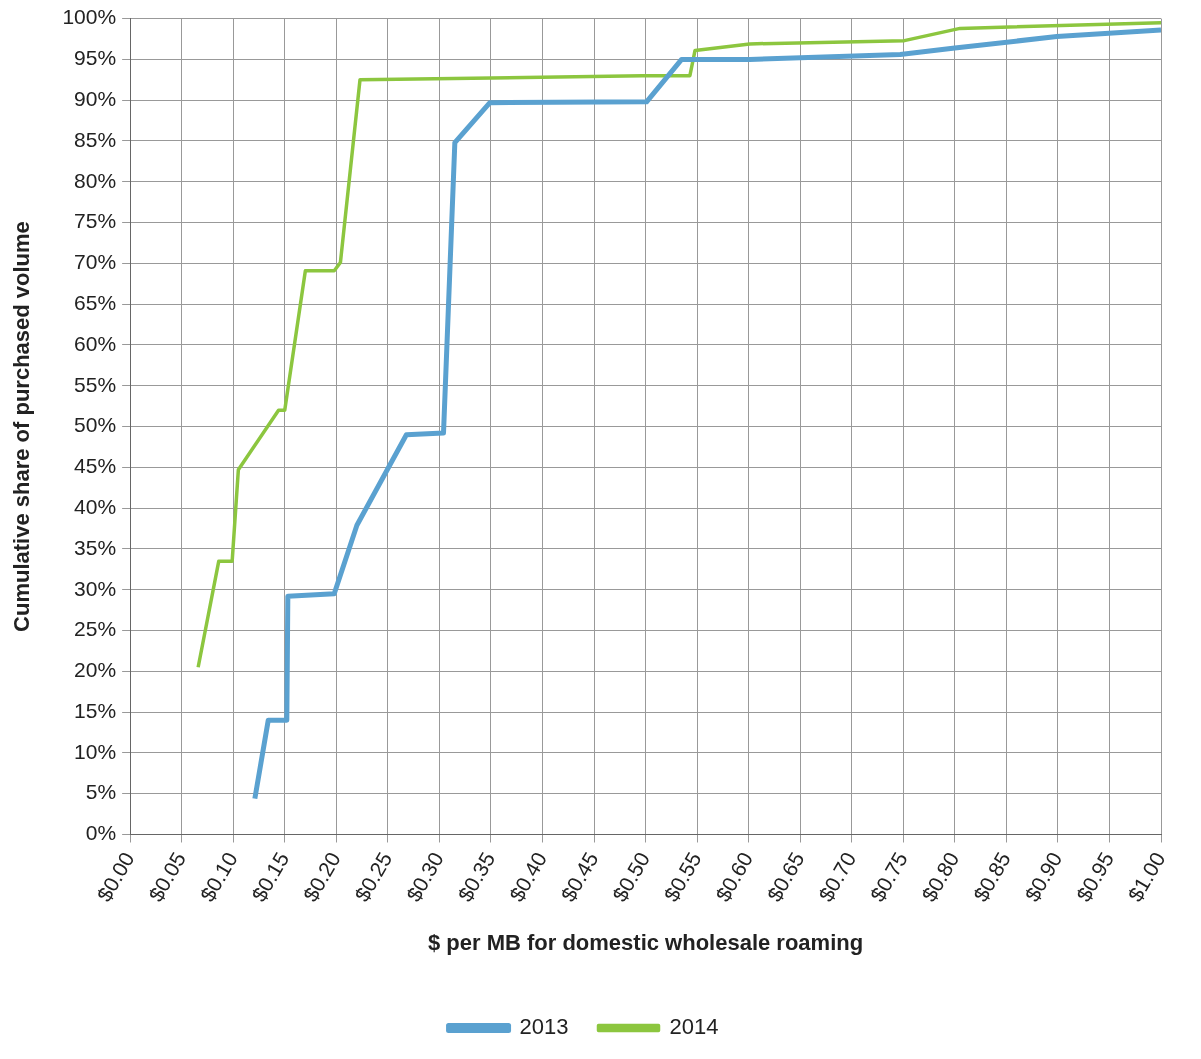 The height and width of the screenshot is (1059, 1201). I want to click on y-tick-label: 55%, so click(95, 384).